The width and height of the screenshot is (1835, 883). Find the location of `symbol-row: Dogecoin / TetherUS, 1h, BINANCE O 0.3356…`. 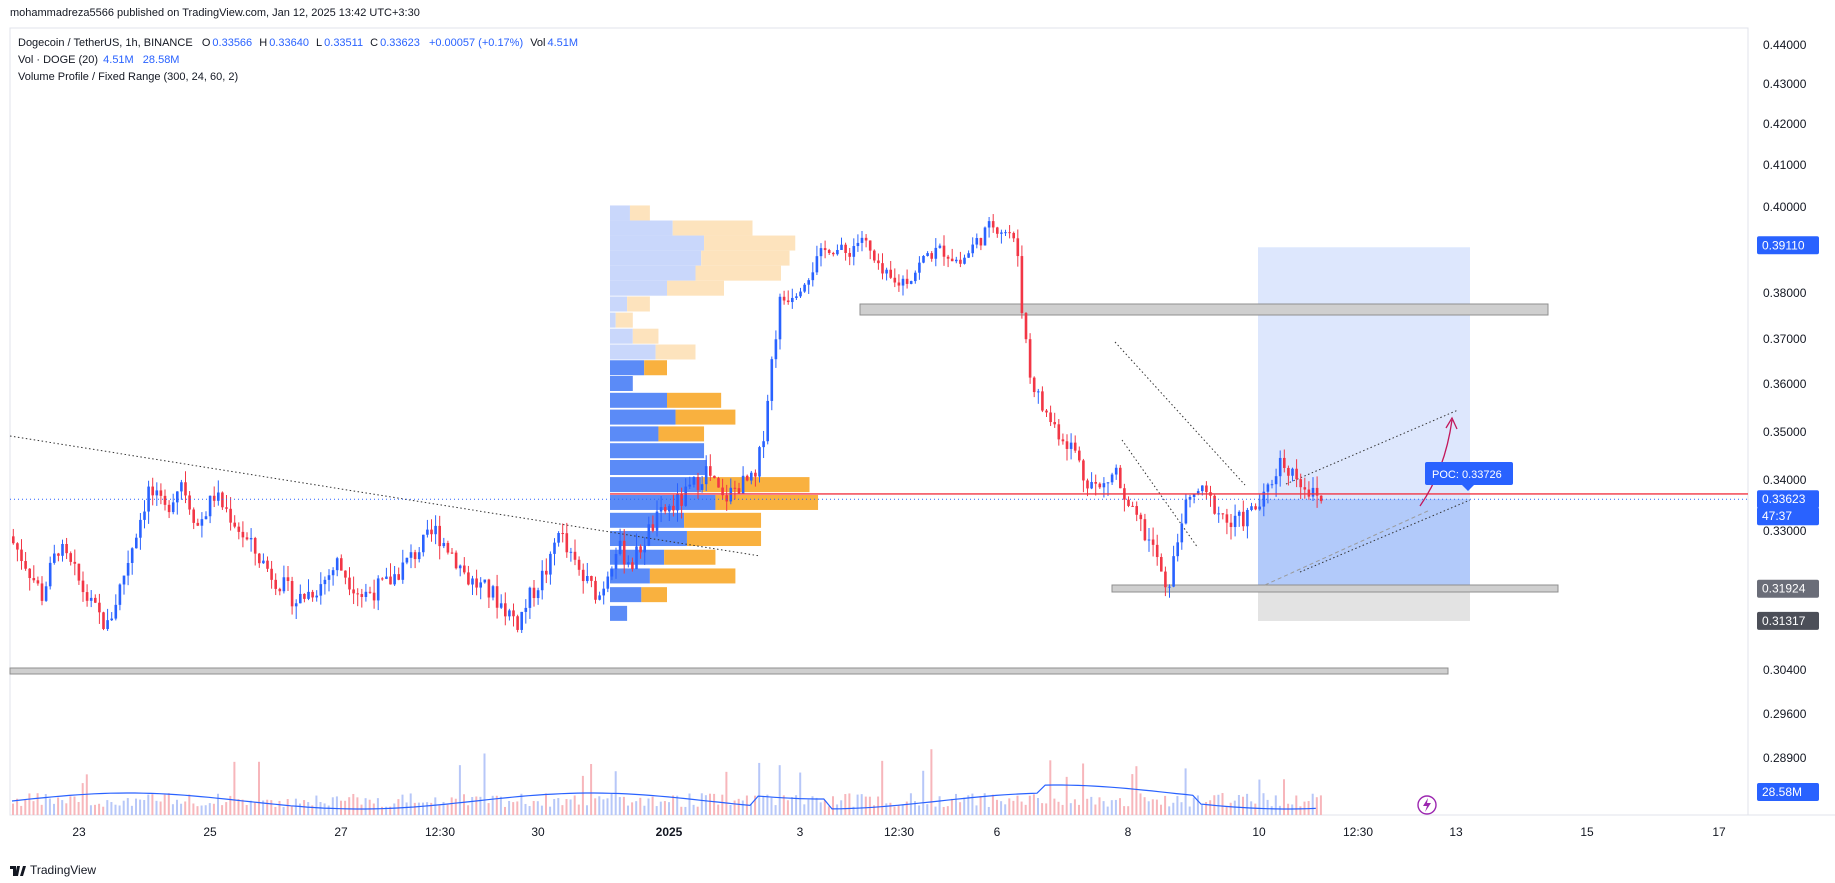

symbol-row: Dogecoin / TetherUS, 1h, BINANCE O 0.3356… is located at coordinates (300, 43).